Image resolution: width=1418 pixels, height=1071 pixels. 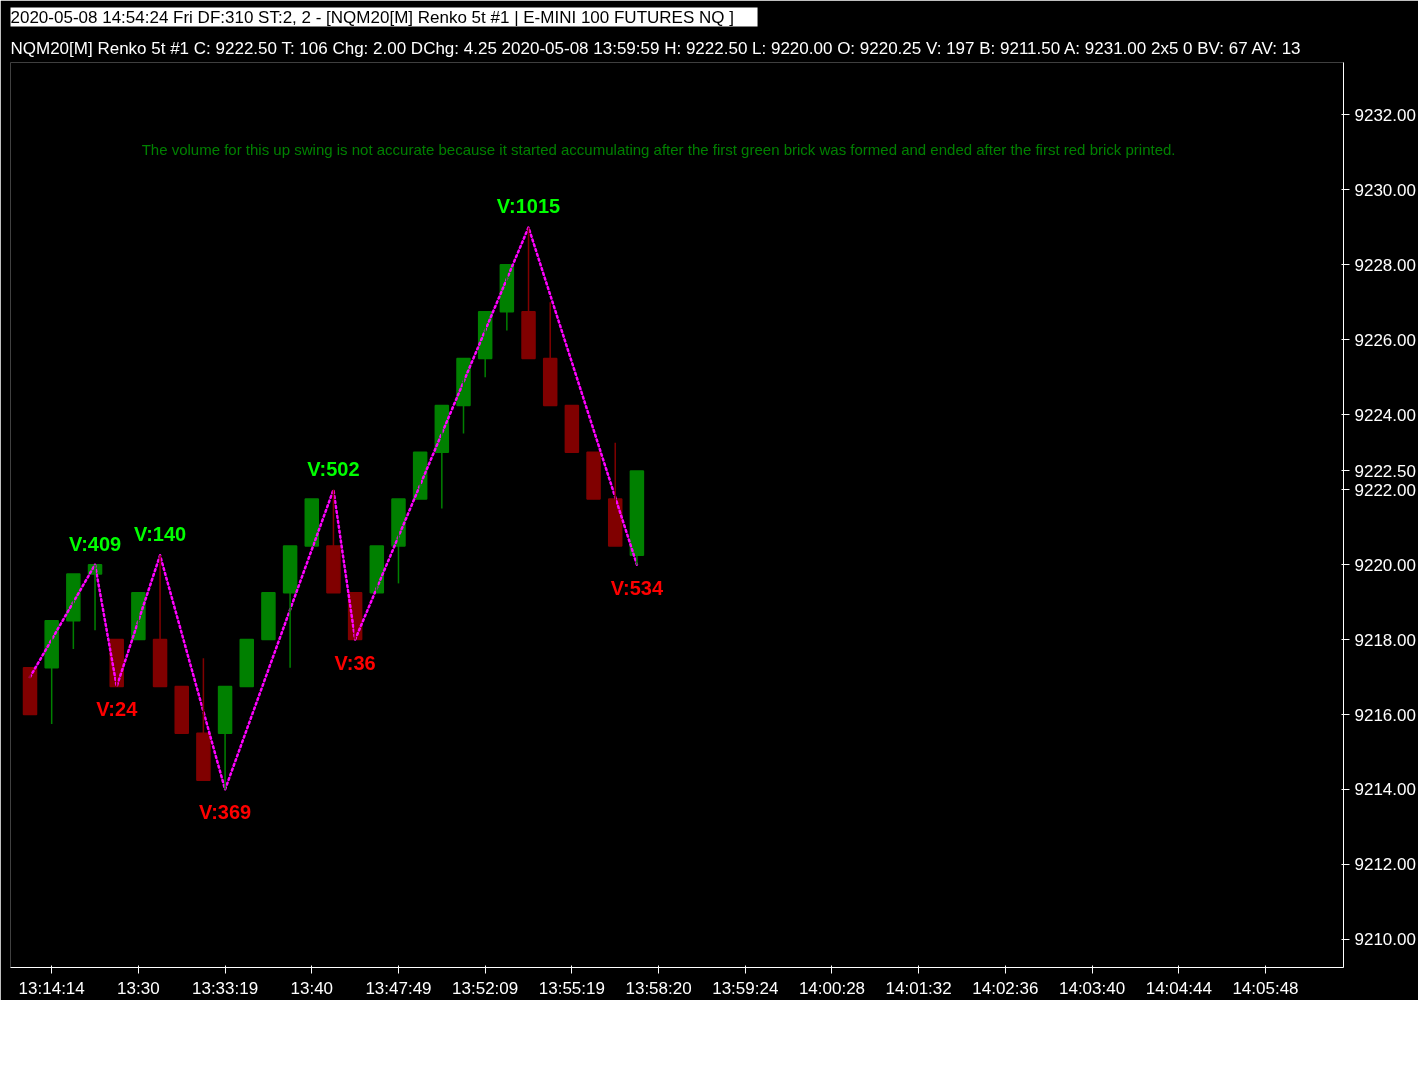 What do you see at coordinates (528, 206) in the screenshot?
I see `annotation: V:1015` at bounding box center [528, 206].